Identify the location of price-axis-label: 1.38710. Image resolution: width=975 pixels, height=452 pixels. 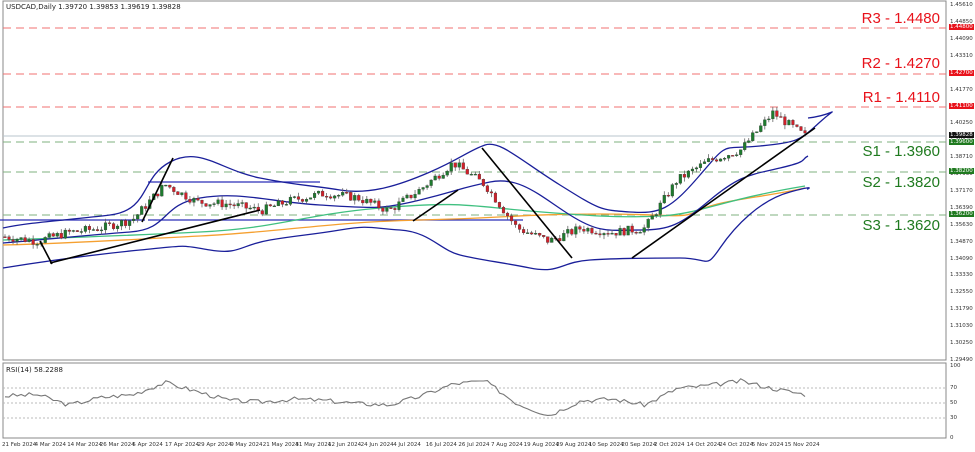
(961, 157).